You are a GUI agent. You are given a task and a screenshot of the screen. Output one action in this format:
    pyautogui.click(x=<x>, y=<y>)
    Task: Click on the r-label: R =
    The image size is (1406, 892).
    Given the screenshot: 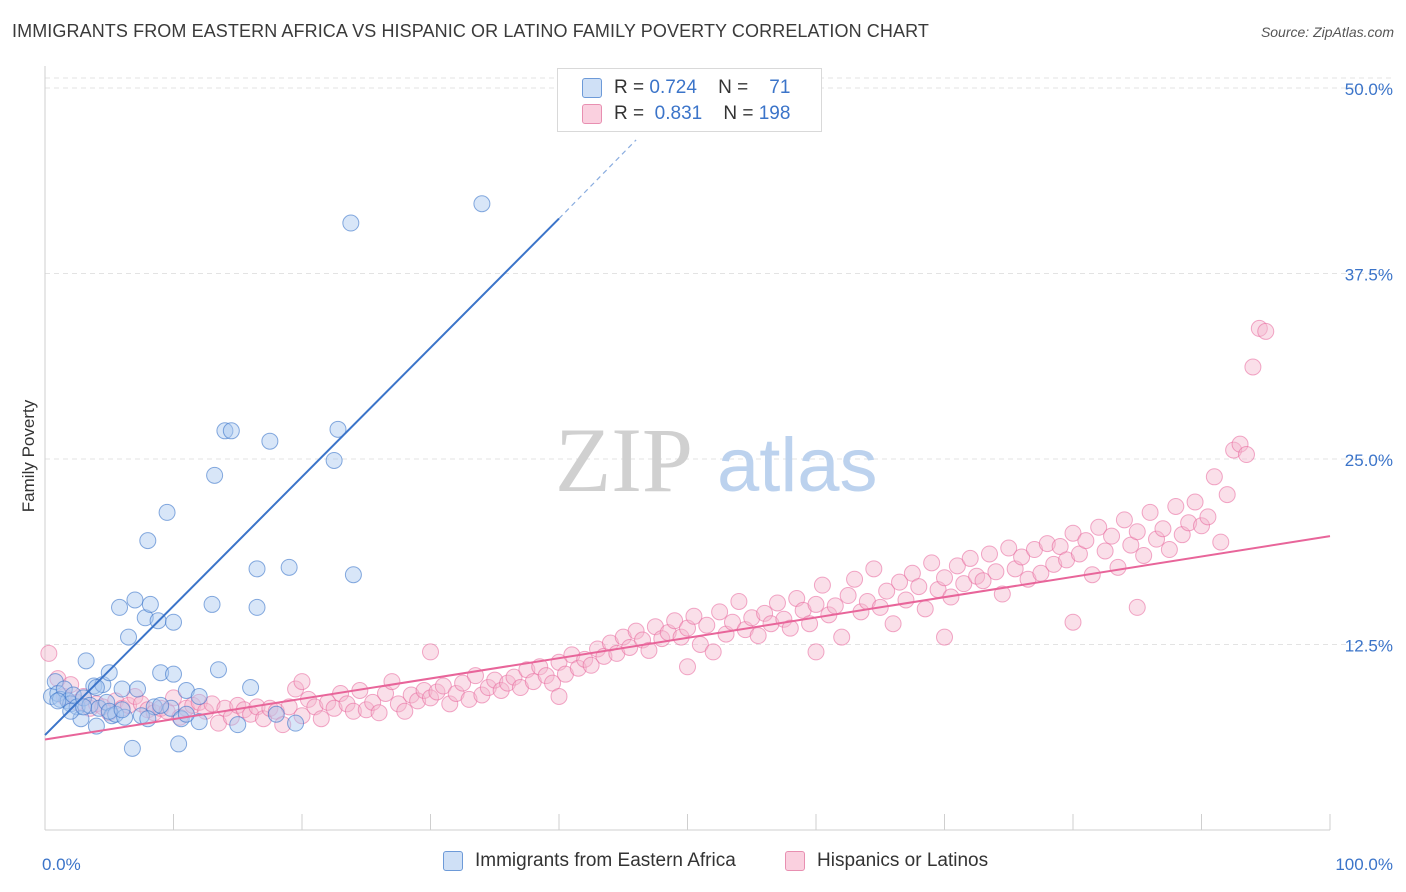 What is the action you would take?
    pyautogui.click(x=629, y=87)
    